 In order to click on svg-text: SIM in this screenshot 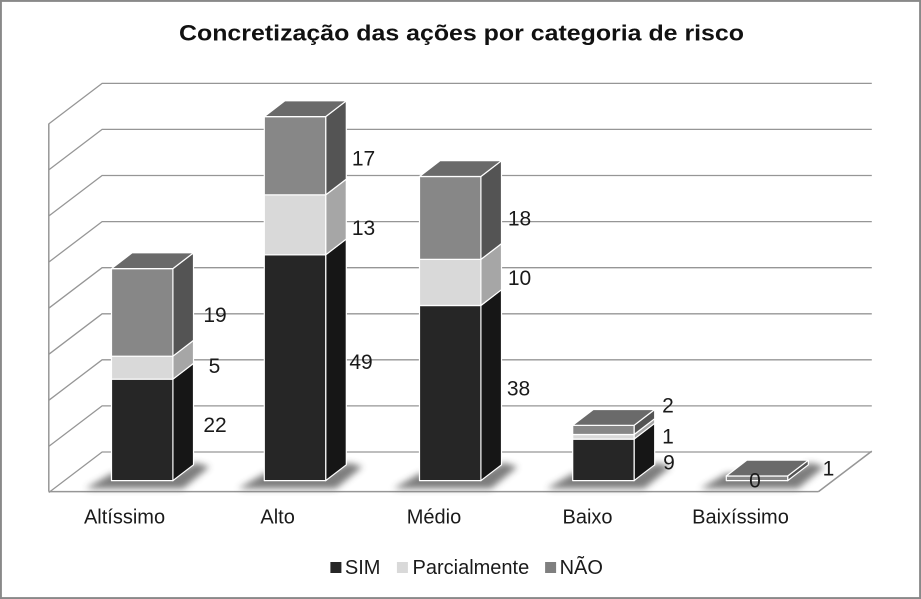, I will do `click(363, 568)`.